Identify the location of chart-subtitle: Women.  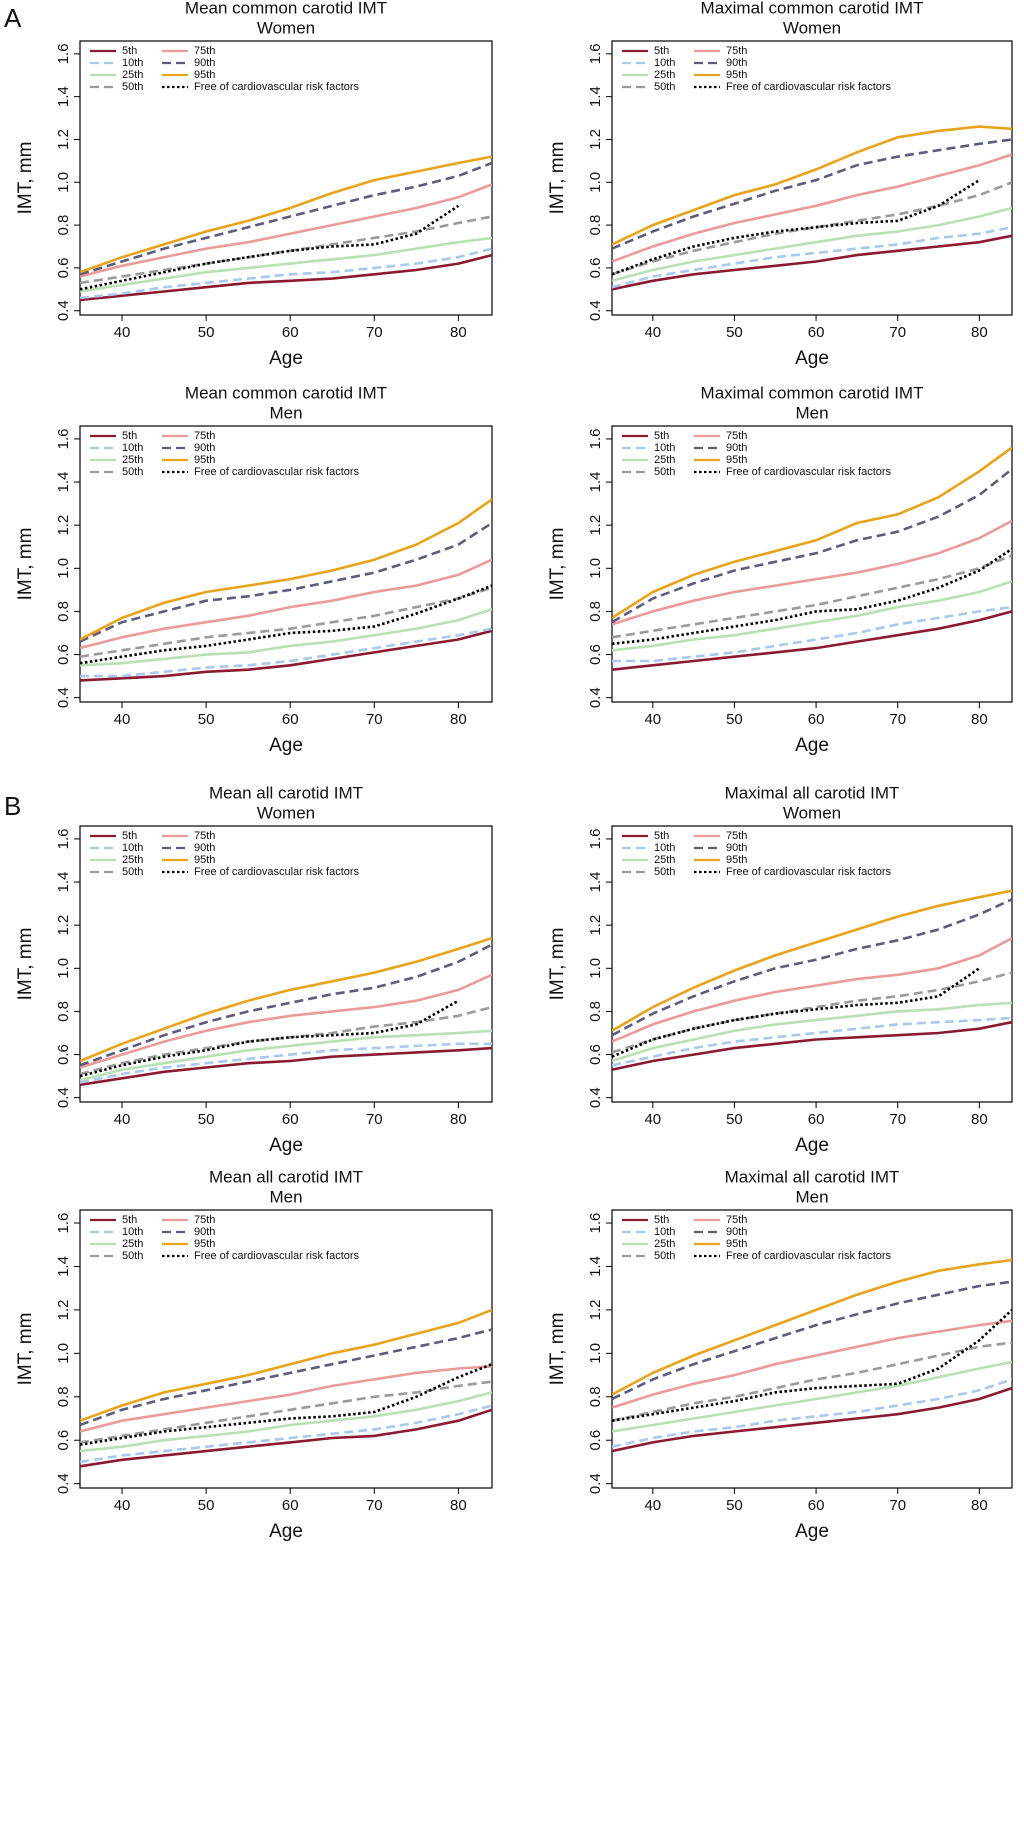
(286, 812).